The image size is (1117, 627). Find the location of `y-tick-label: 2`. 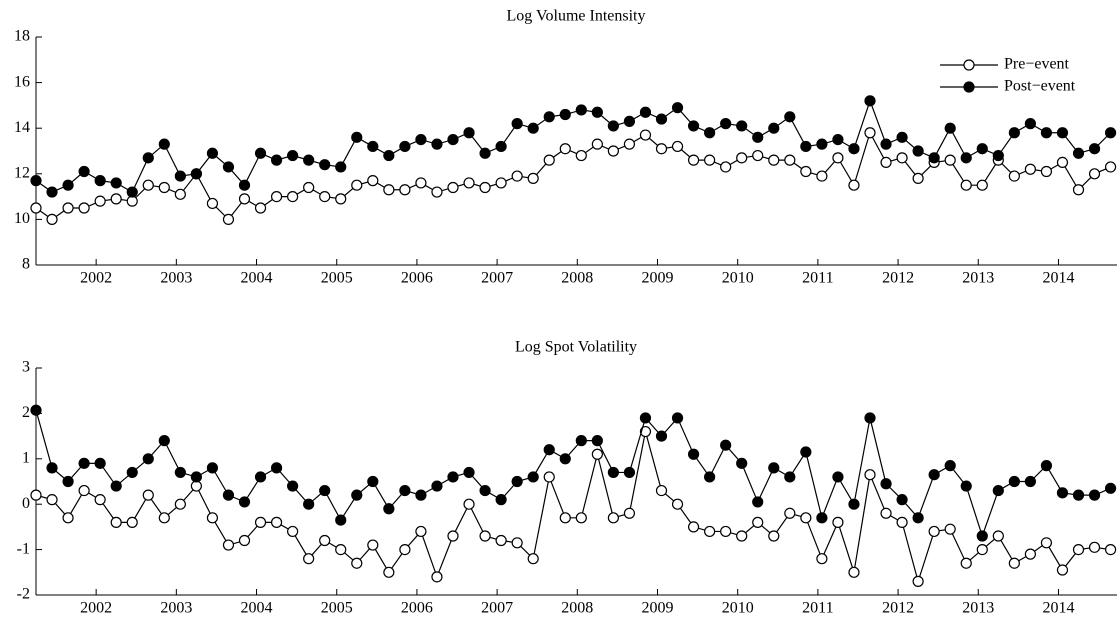

y-tick-label: 2 is located at coordinates (26, 412).